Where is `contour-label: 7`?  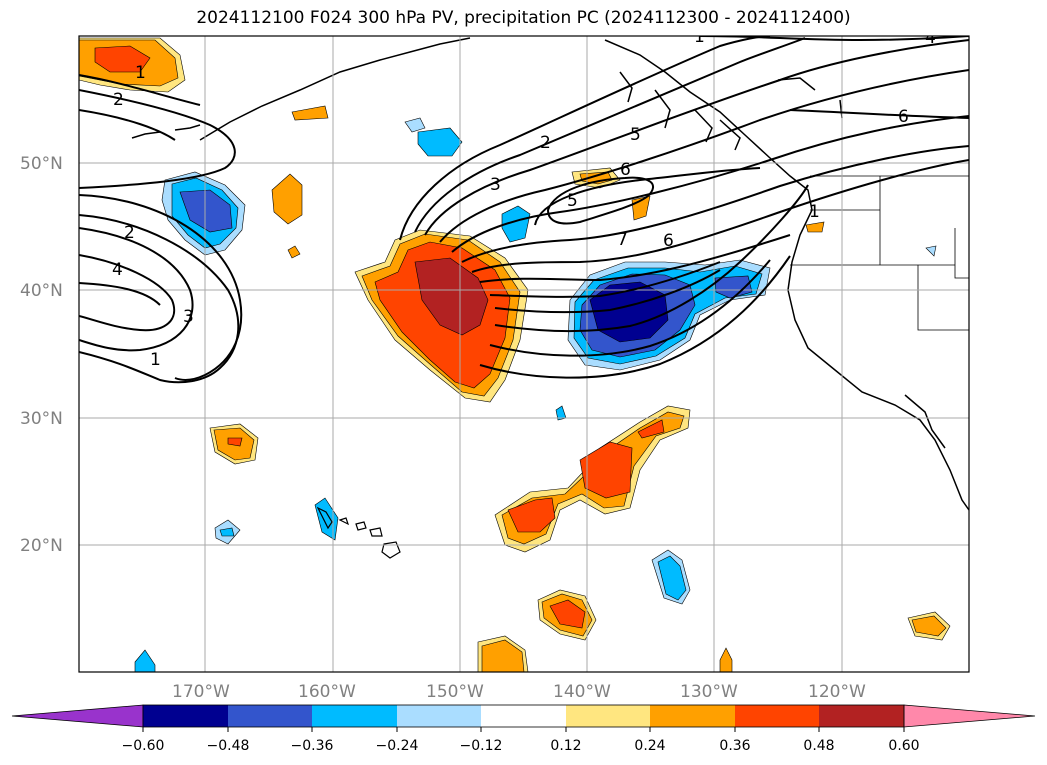
contour-label: 7 is located at coordinates (622, 240).